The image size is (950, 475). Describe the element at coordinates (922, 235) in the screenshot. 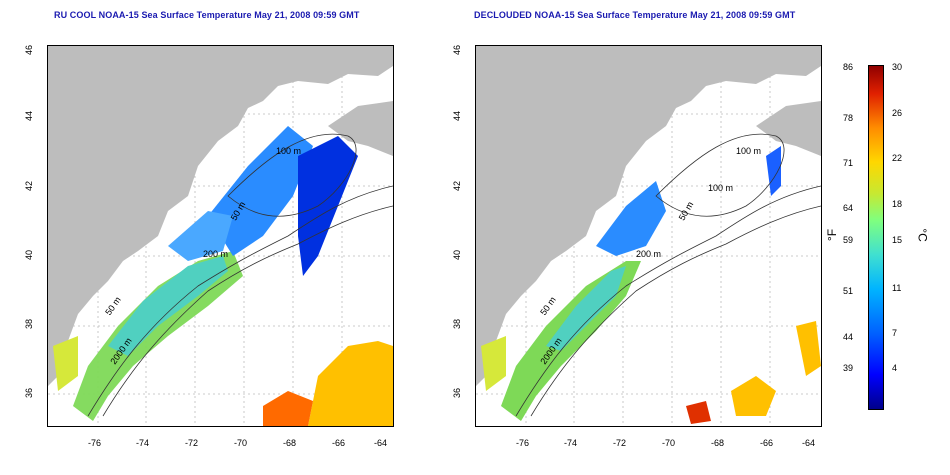

I see `celsius-unit-label: °C` at that location.